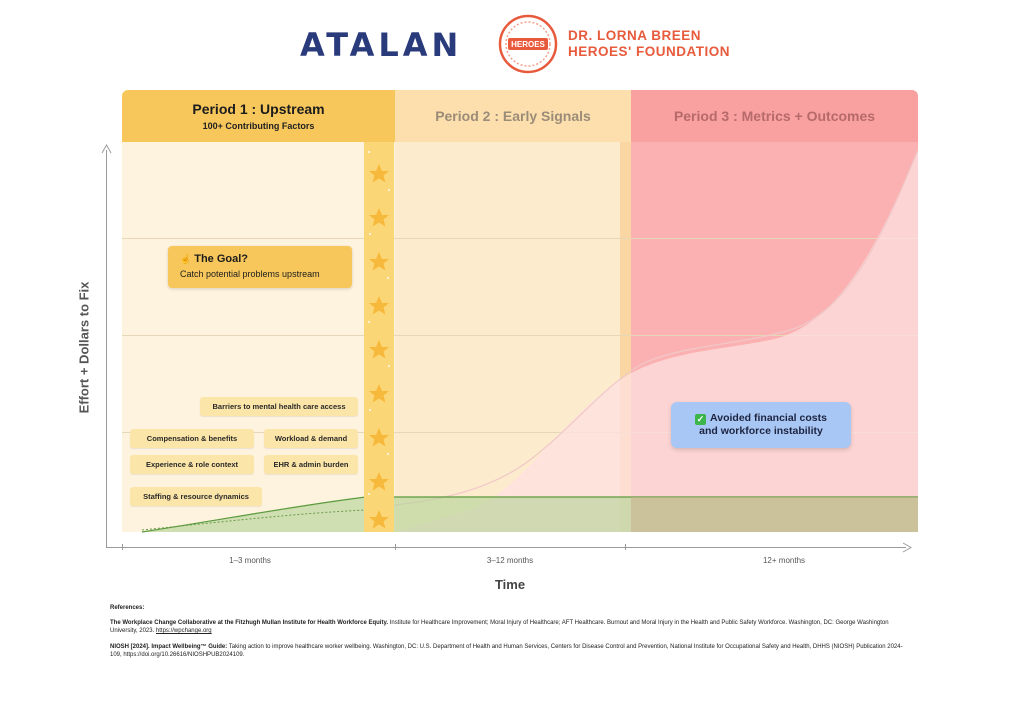 Image resolution: width=1024 pixels, height=701 pixels. What do you see at coordinates (106, 348) in the screenshot?
I see `y-axis` at bounding box center [106, 348].